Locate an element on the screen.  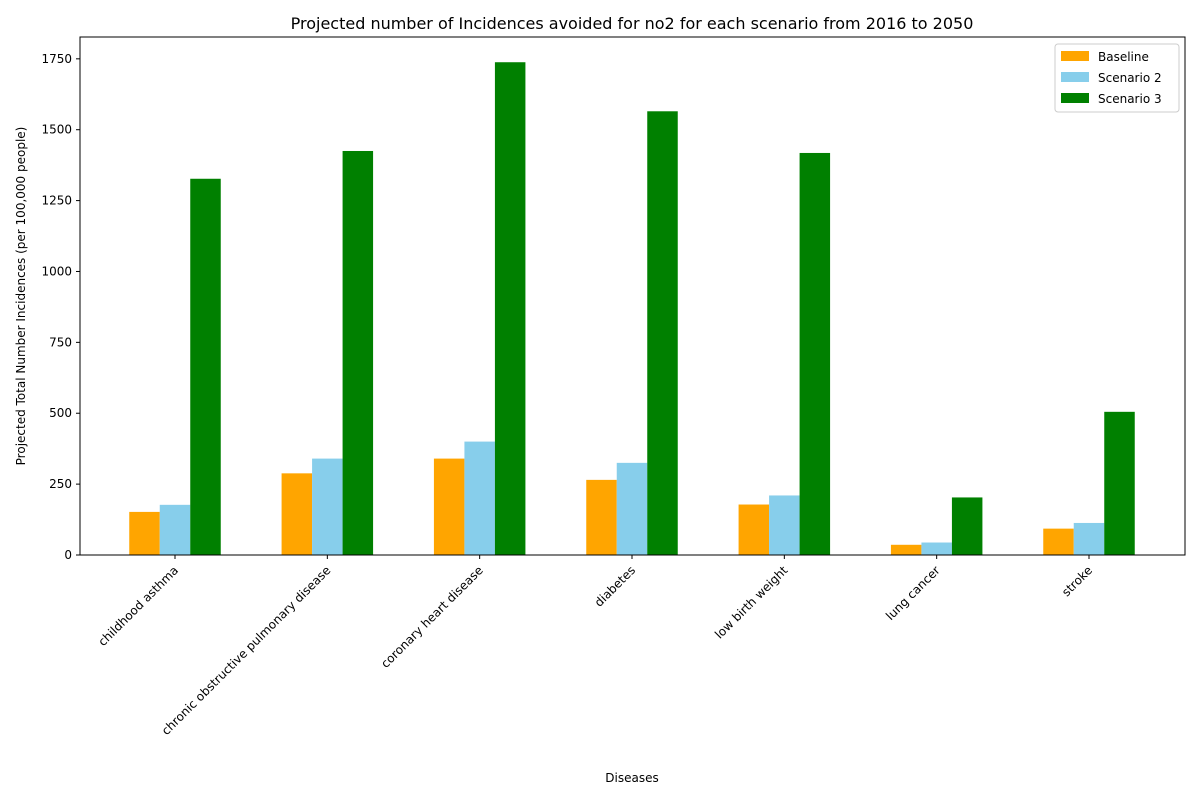
legend-label: Baseline is located at coordinates (1123, 57).